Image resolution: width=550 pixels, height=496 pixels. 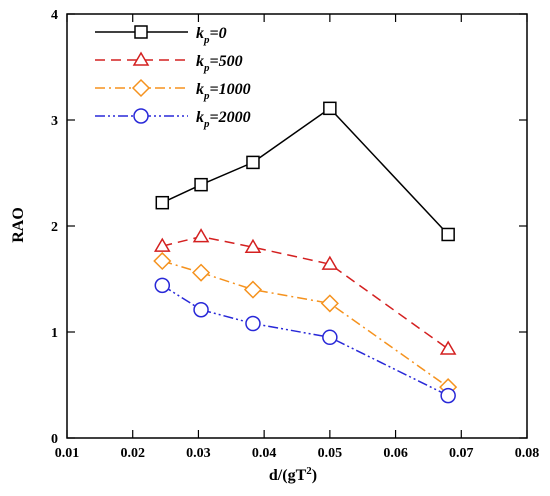 What do you see at coordinates (330, 453) in the screenshot?
I see `x-tick-label: 0.05` at bounding box center [330, 453].